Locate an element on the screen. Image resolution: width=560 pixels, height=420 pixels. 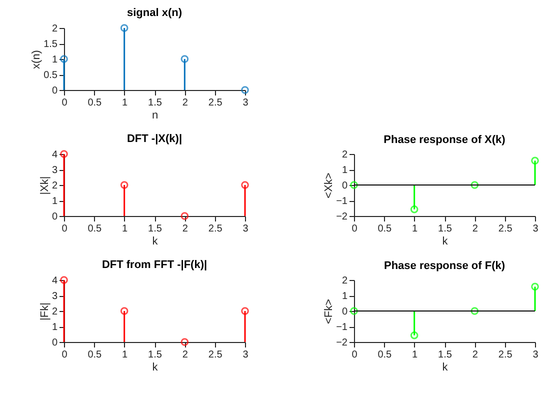
y-tick-label: 0.5 is located at coordinates (51, 75).